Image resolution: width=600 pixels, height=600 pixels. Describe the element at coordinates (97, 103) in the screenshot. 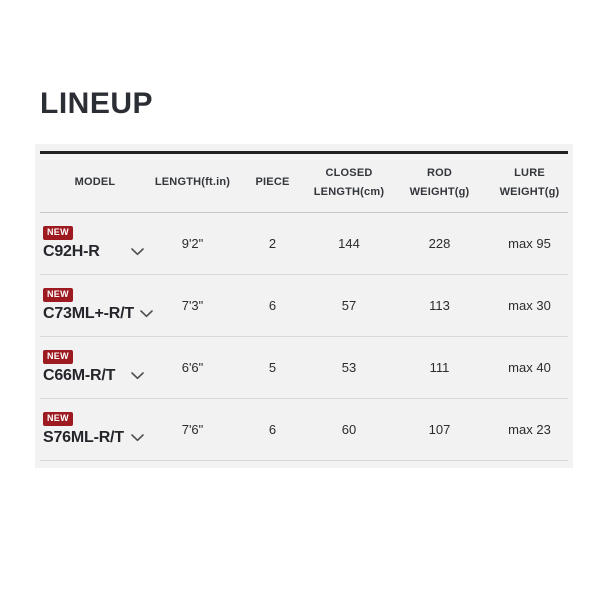

I see `page-title: LINEUP` at that location.